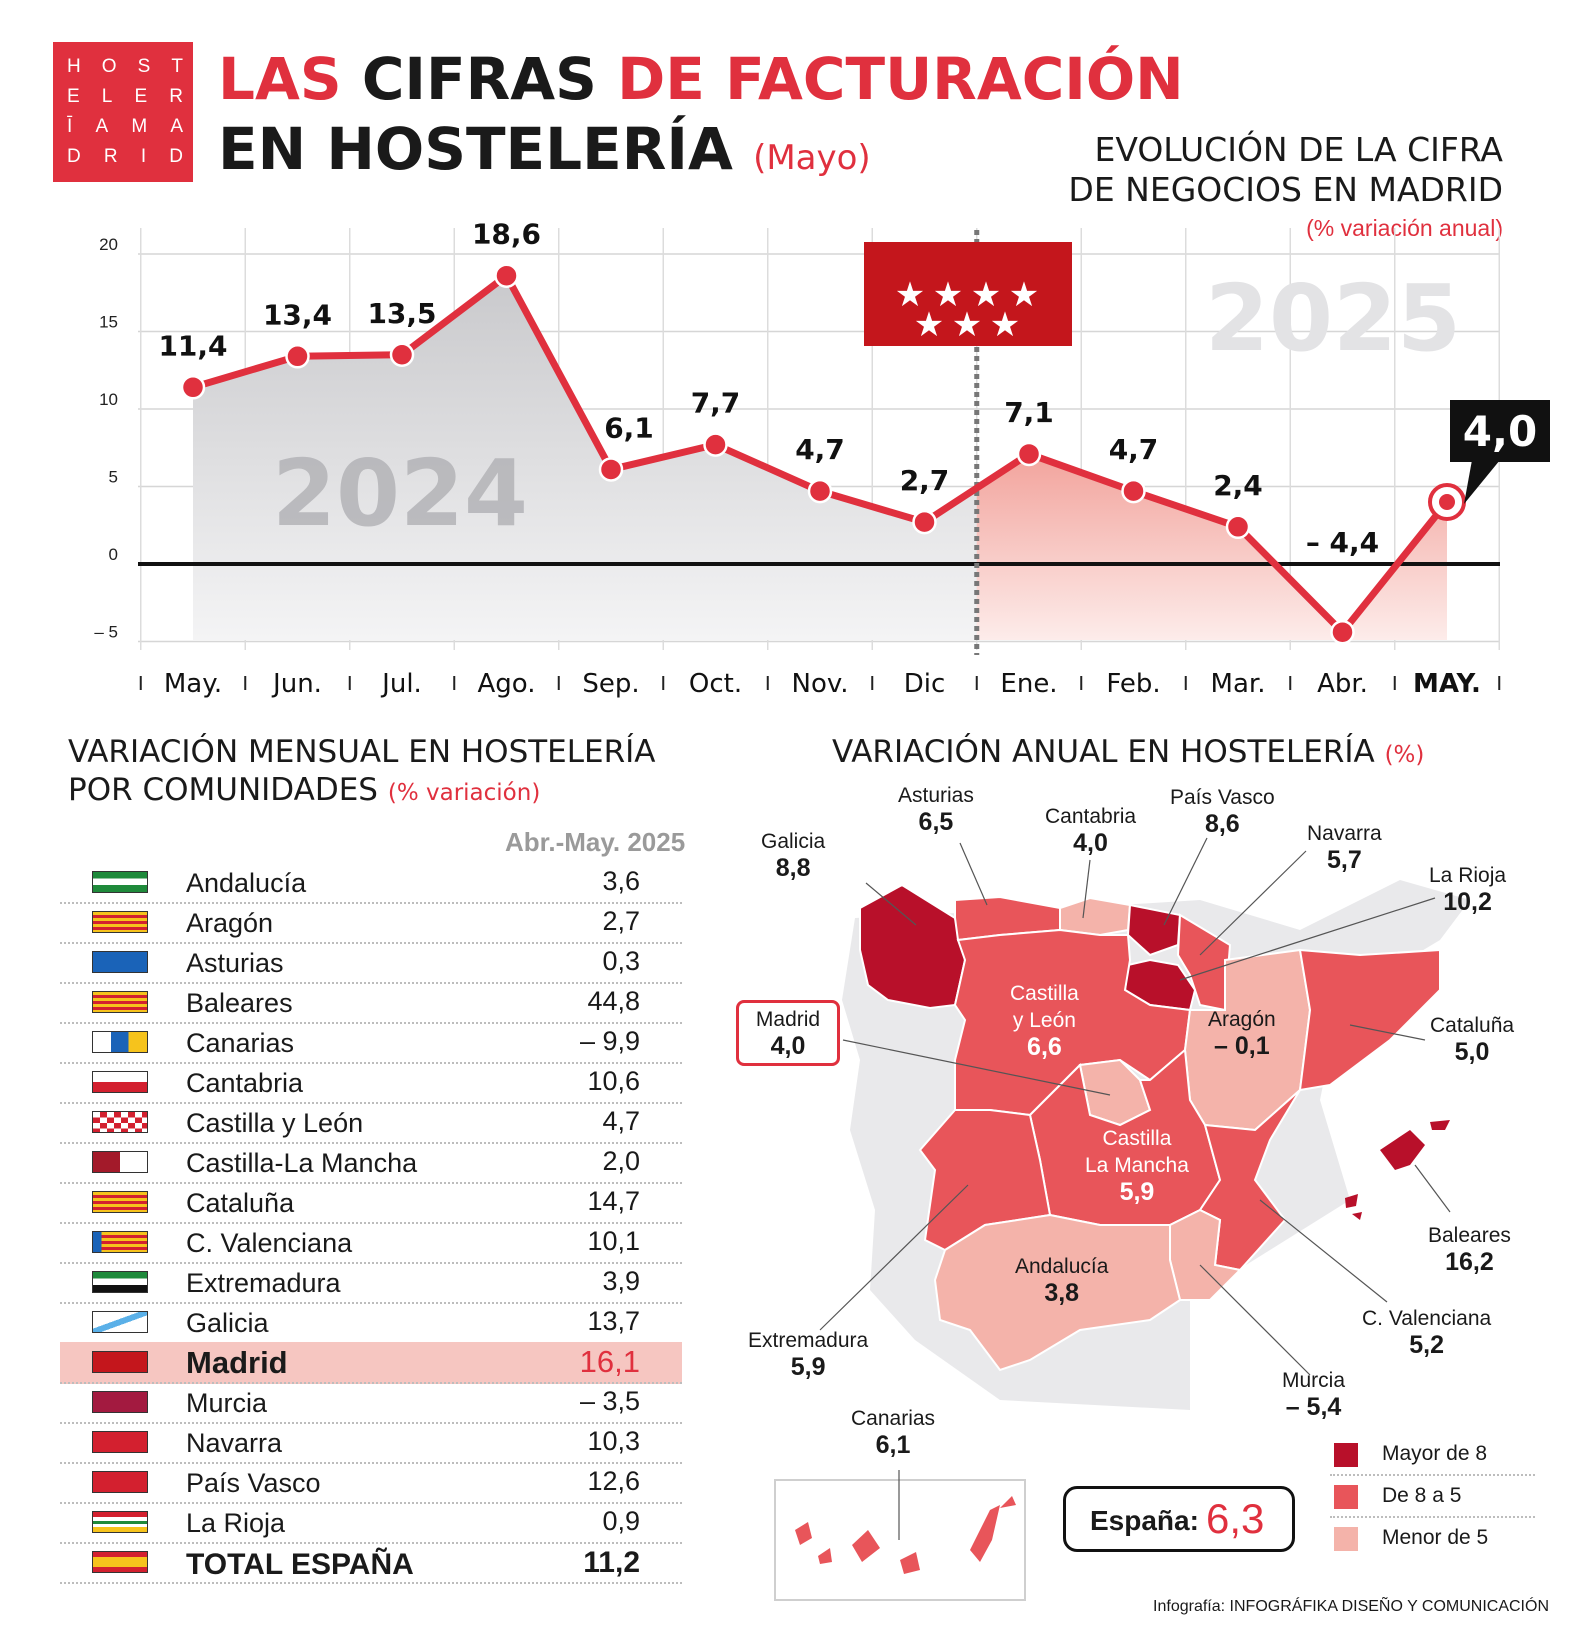 Image resolution: width=1591 pixels, height=1630 pixels. What do you see at coordinates (236, 1523) in the screenshot?
I see `table-row-name: La Rioja` at bounding box center [236, 1523].